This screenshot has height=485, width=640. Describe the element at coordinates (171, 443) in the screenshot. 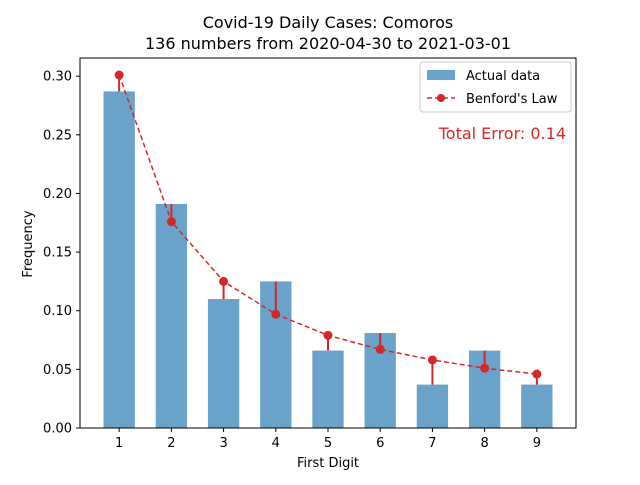

I see `x-tick-label-2: 2` at that location.